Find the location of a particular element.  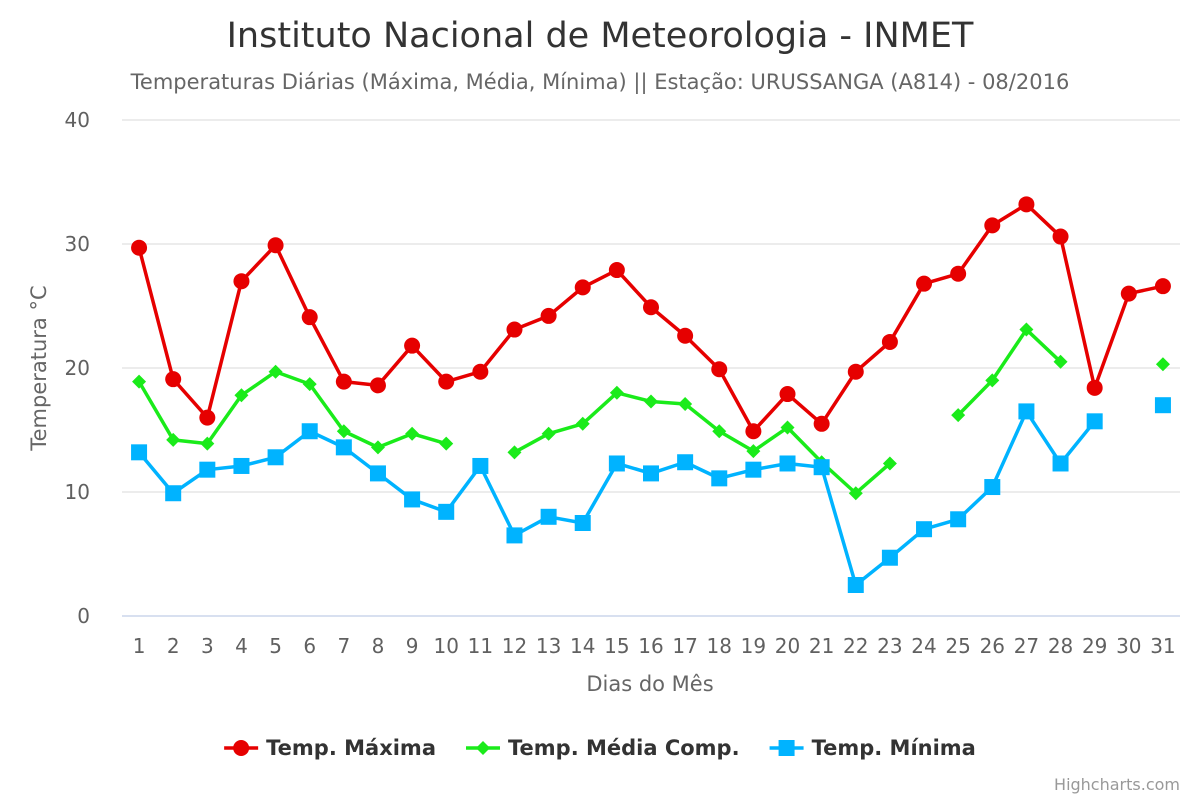

legend-item-2: Temp. Mínima is located at coordinates (872, 748).